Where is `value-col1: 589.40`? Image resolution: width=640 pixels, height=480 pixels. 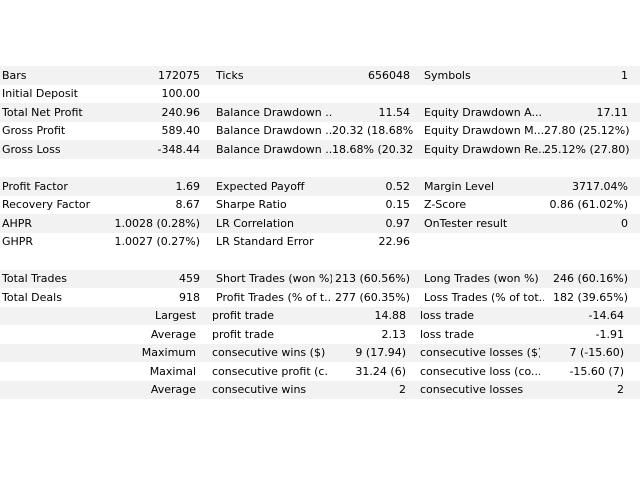
value-col1: 589.40 is located at coordinates (181, 131).